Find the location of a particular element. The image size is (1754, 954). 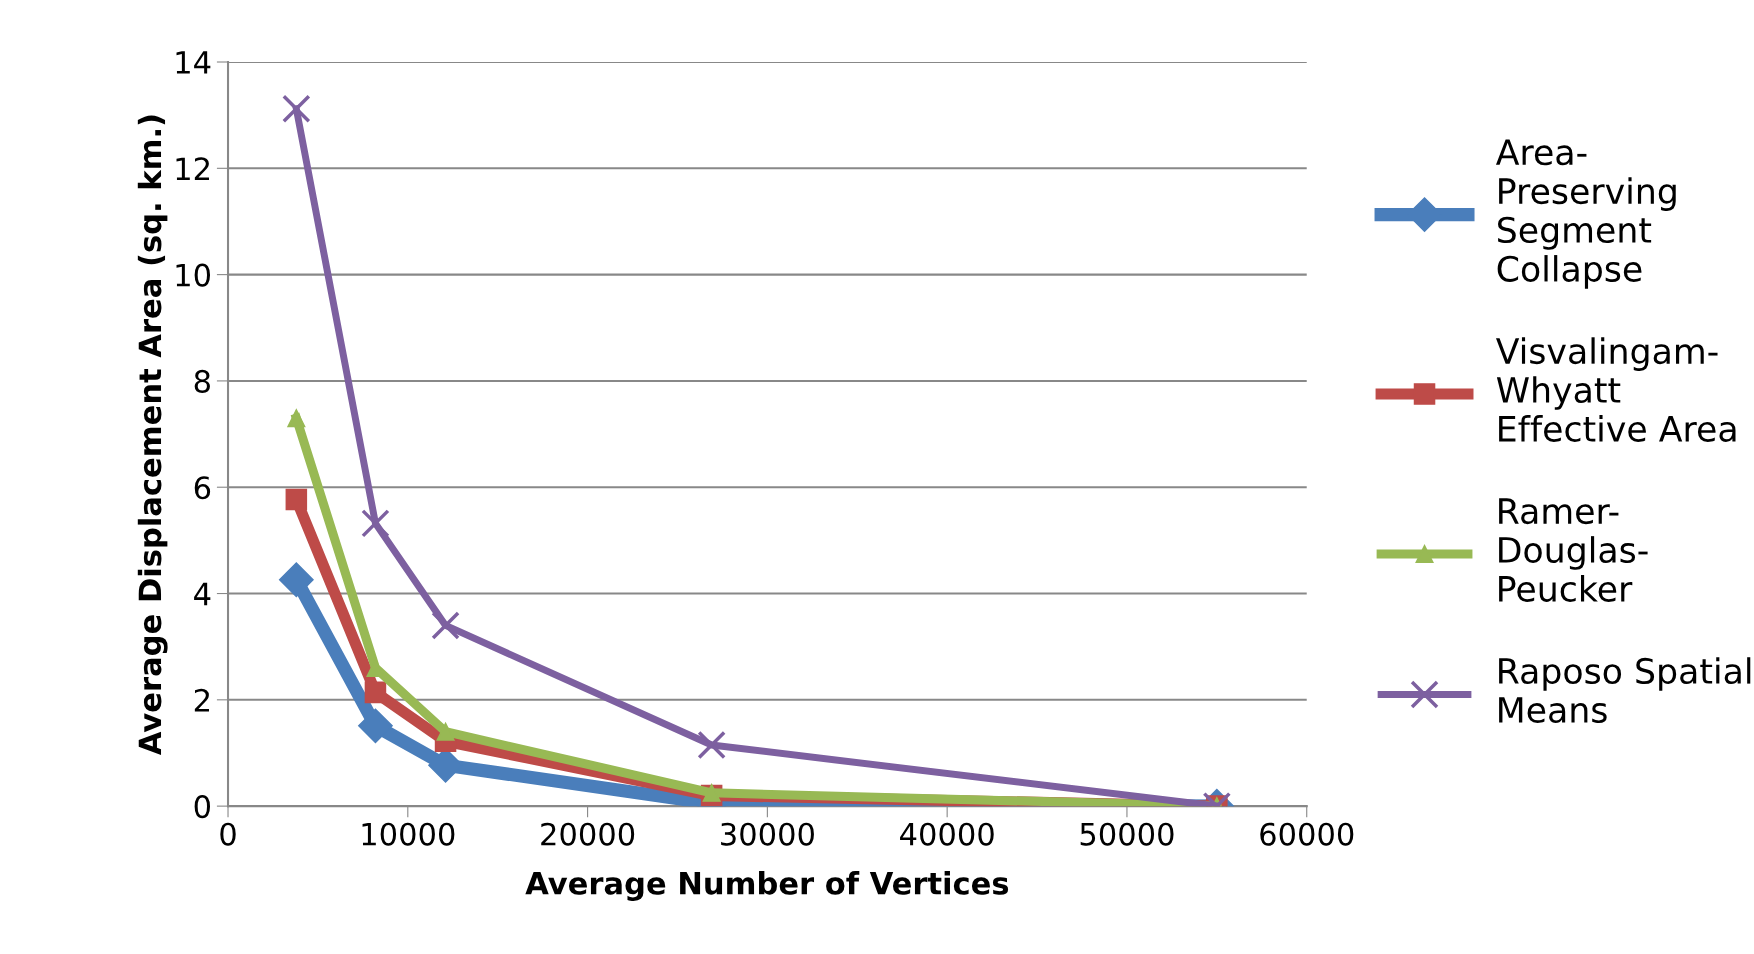

x-tick-label: 60000 is located at coordinates (1307, 834).